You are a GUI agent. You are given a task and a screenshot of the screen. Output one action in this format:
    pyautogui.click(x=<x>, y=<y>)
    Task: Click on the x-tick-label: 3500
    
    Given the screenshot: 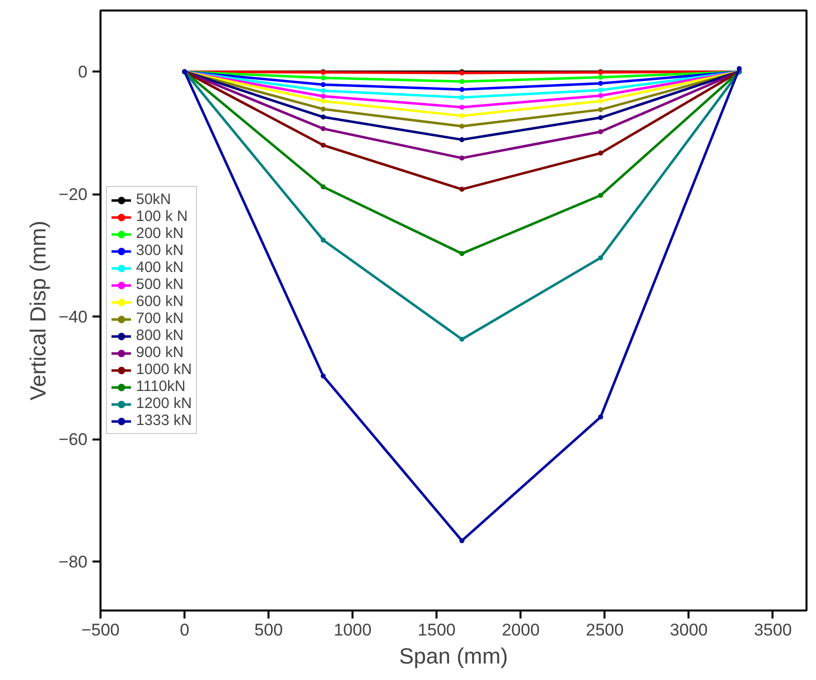 What is the action you would take?
    pyautogui.click(x=773, y=630)
    